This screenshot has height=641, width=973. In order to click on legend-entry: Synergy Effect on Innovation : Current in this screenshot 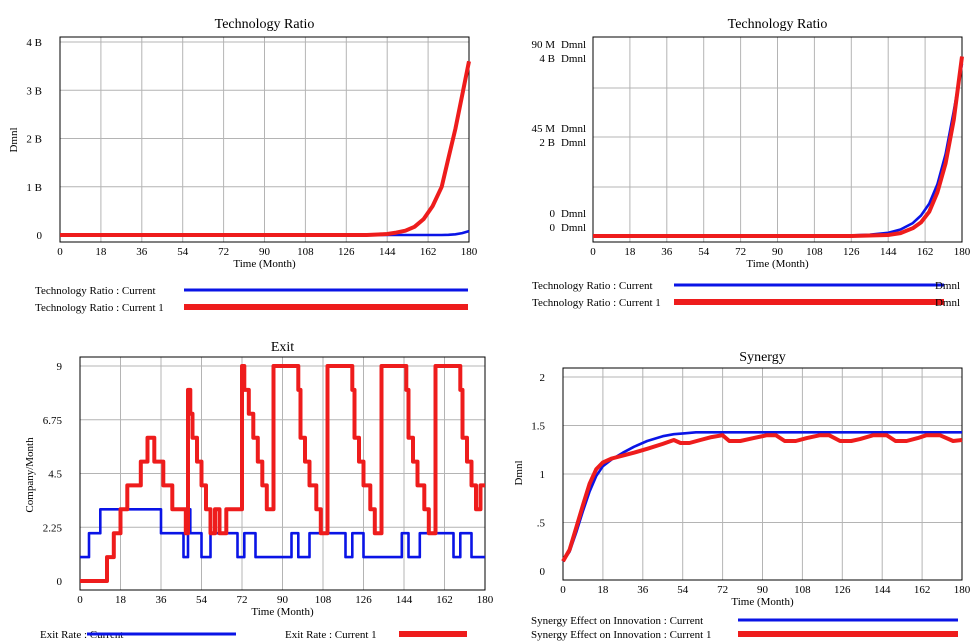, I will do `click(744, 621)`.